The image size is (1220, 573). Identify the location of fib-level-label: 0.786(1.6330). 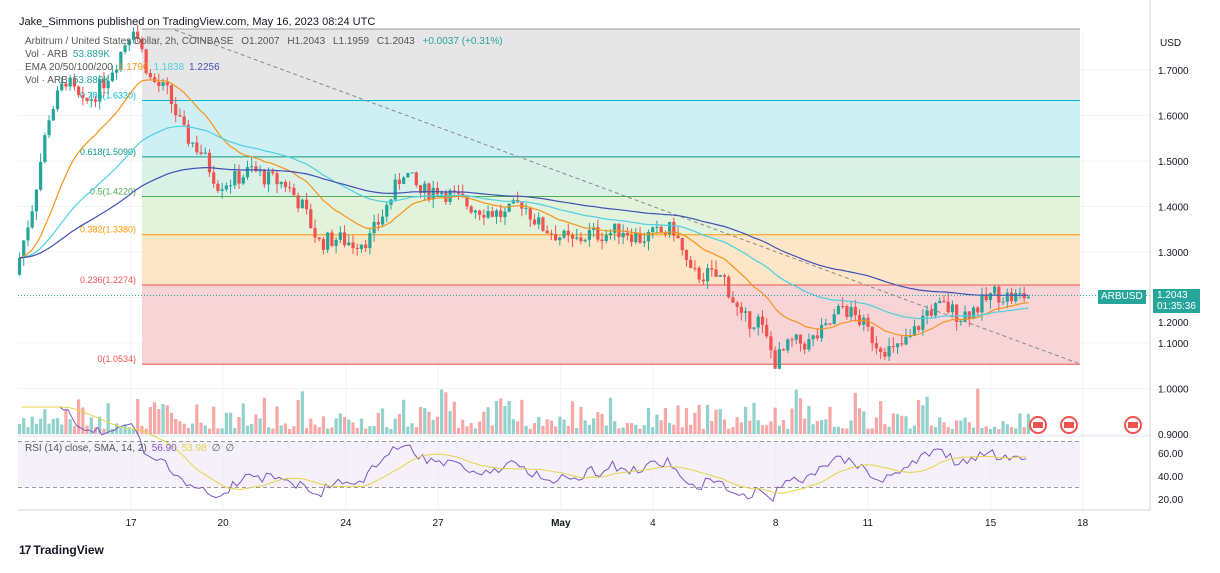
(108, 95).